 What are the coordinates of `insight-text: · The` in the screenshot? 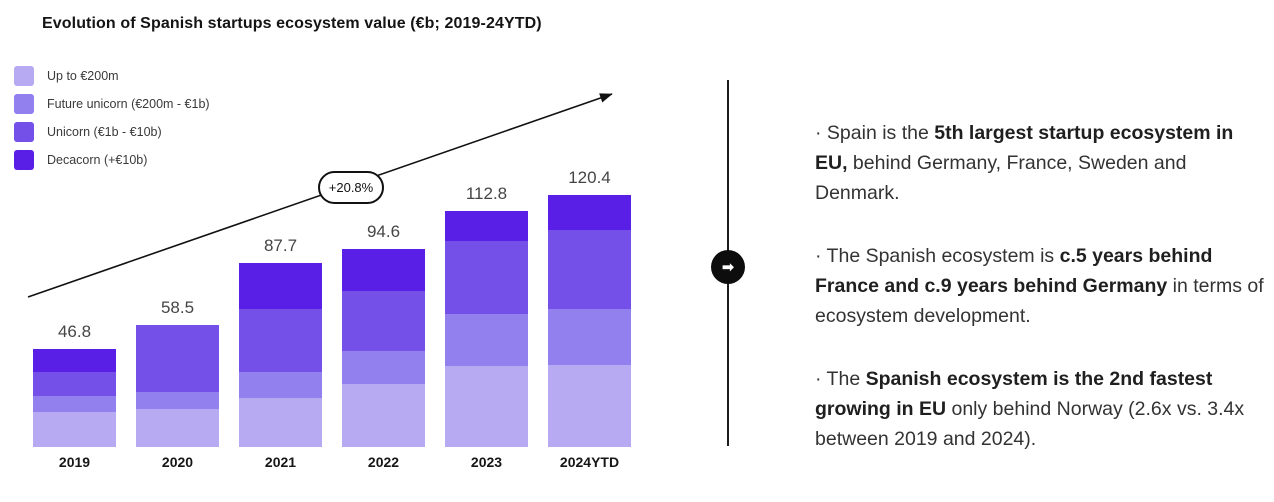 It's located at (840, 379).